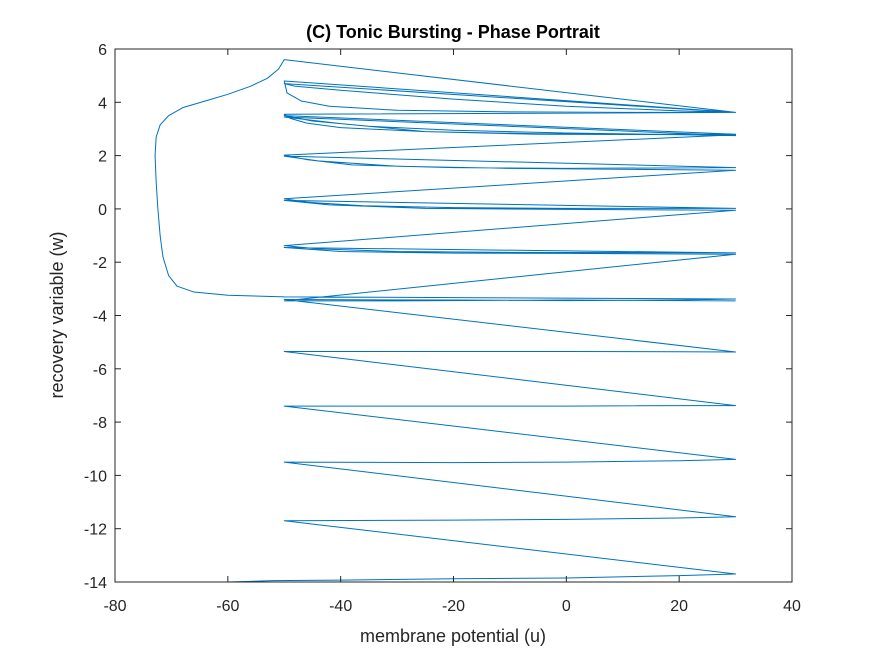  What do you see at coordinates (102, 103) in the screenshot?
I see `y-tick-label: 4` at bounding box center [102, 103].